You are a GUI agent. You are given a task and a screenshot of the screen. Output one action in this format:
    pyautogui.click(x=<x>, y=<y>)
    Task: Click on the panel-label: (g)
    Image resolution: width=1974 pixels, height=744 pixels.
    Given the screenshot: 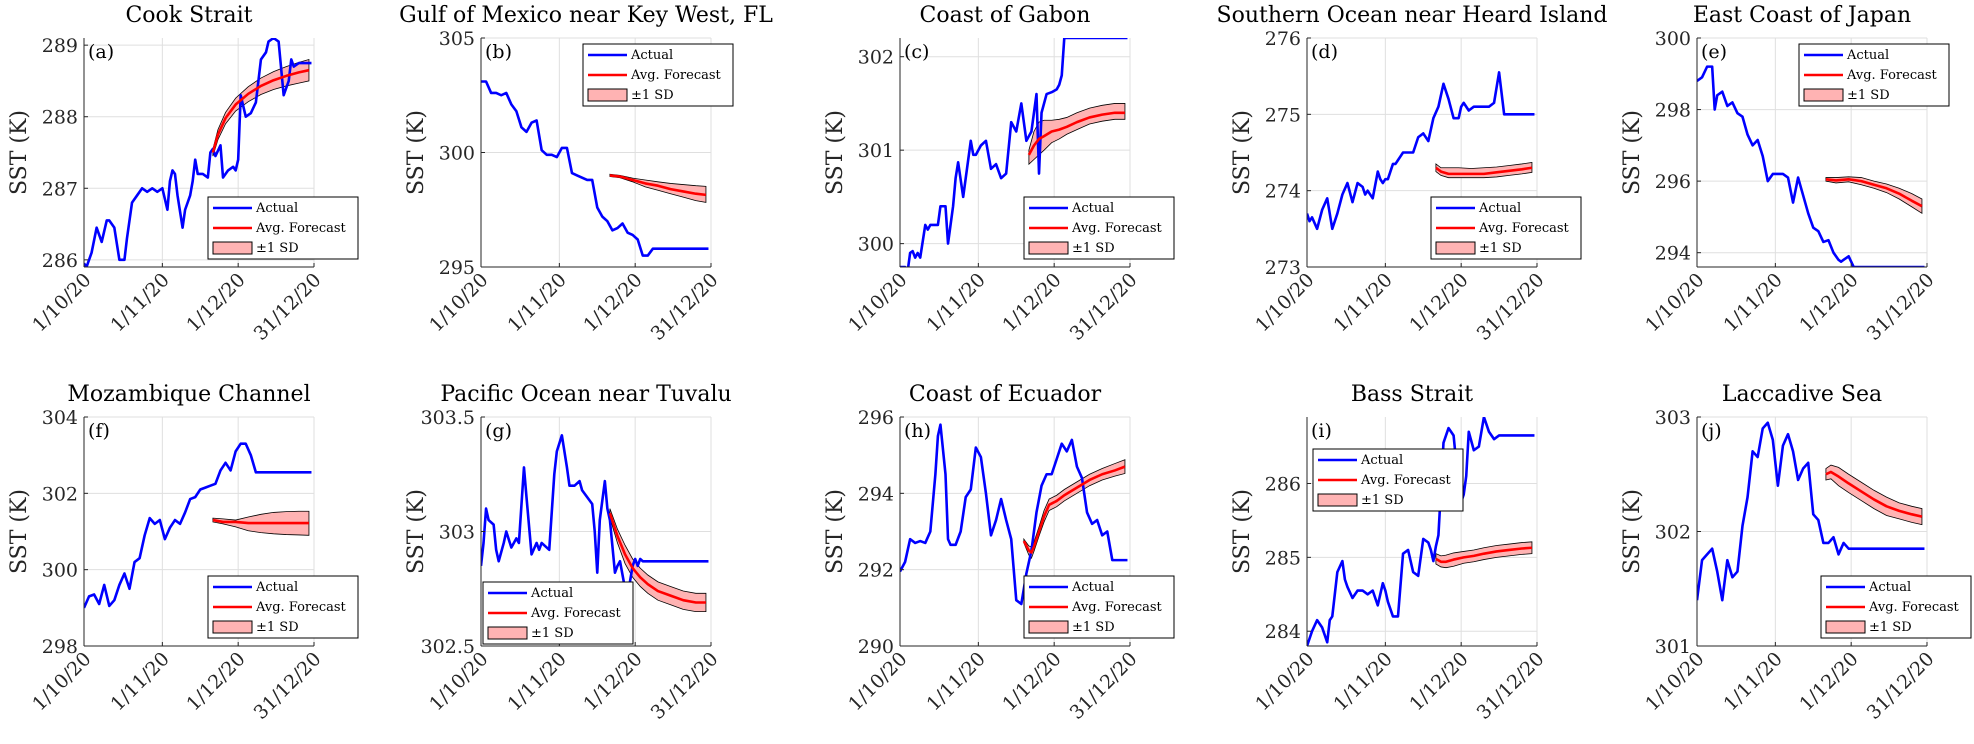 What is the action you would take?
    pyautogui.click(x=498, y=431)
    